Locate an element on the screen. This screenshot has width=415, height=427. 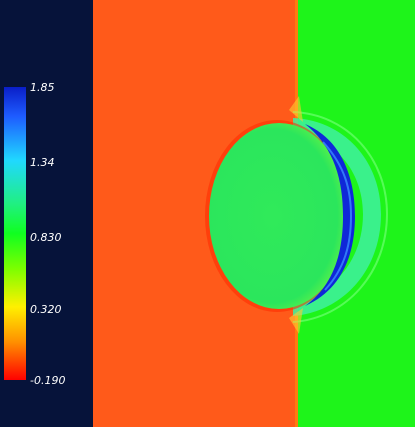
bow-shock-edge is located at coordinates (340, 217).